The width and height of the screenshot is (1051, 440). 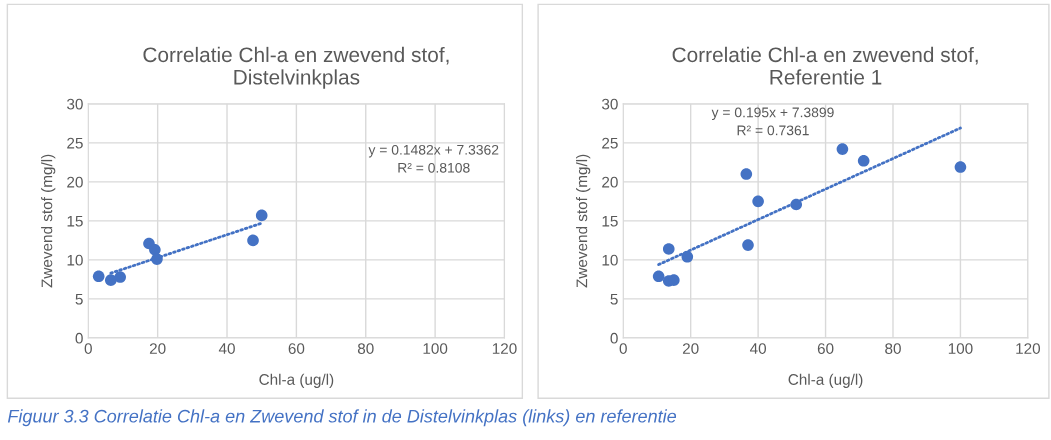 What do you see at coordinates (433, 158) in the screenshot?
I see `annotation: y = 0.1482x + 7.3362 R² = 0.8108` at bounding box center [433, 158].